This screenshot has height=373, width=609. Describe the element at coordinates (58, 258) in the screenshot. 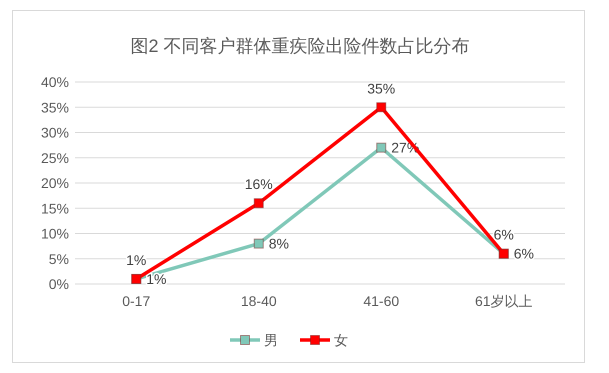

I see `y-tick-label: 5%` at that location.